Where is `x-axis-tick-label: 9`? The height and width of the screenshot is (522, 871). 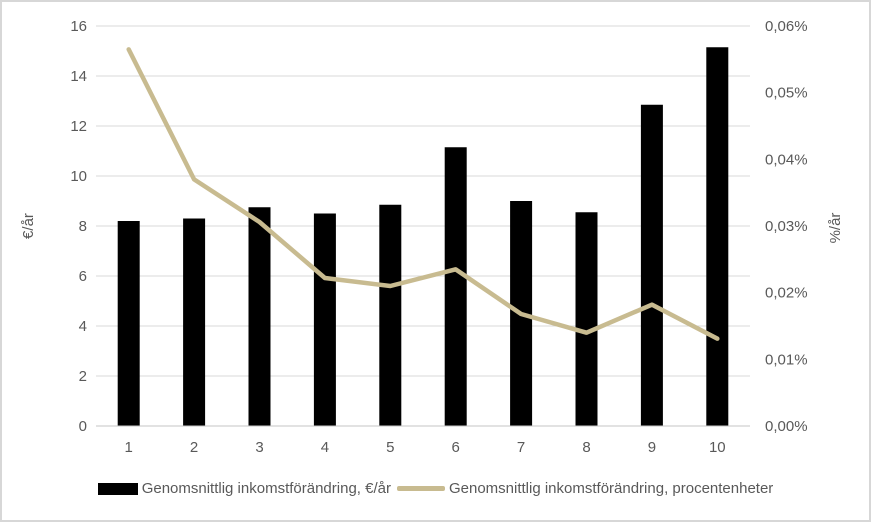 x-axis-tick-label: 9 is located at coordinates (652, 447).